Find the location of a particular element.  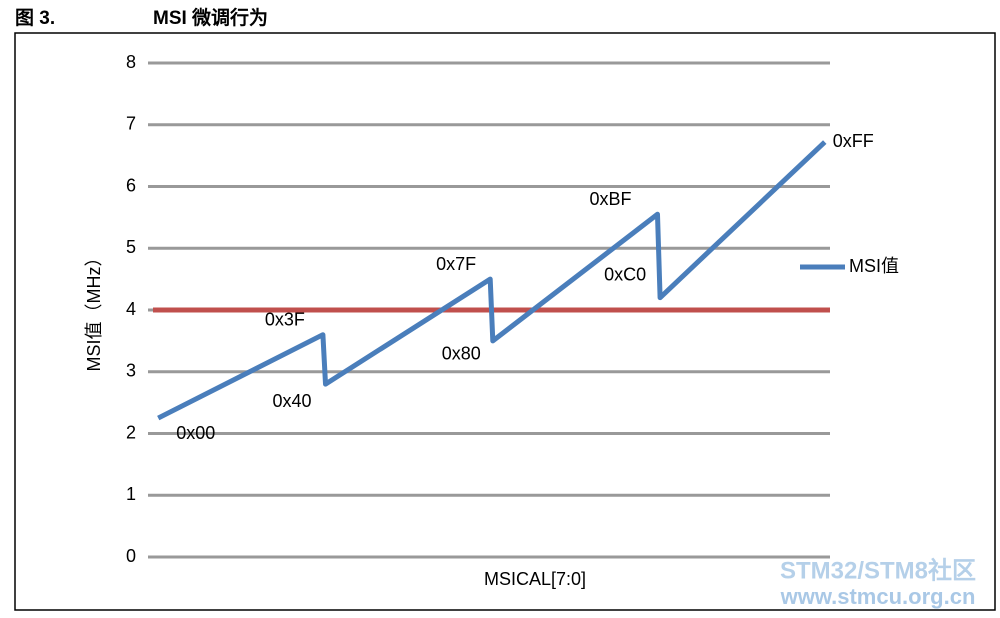

x-axis-label: MSICAL[7:0] is located at coordinates (535, 579).